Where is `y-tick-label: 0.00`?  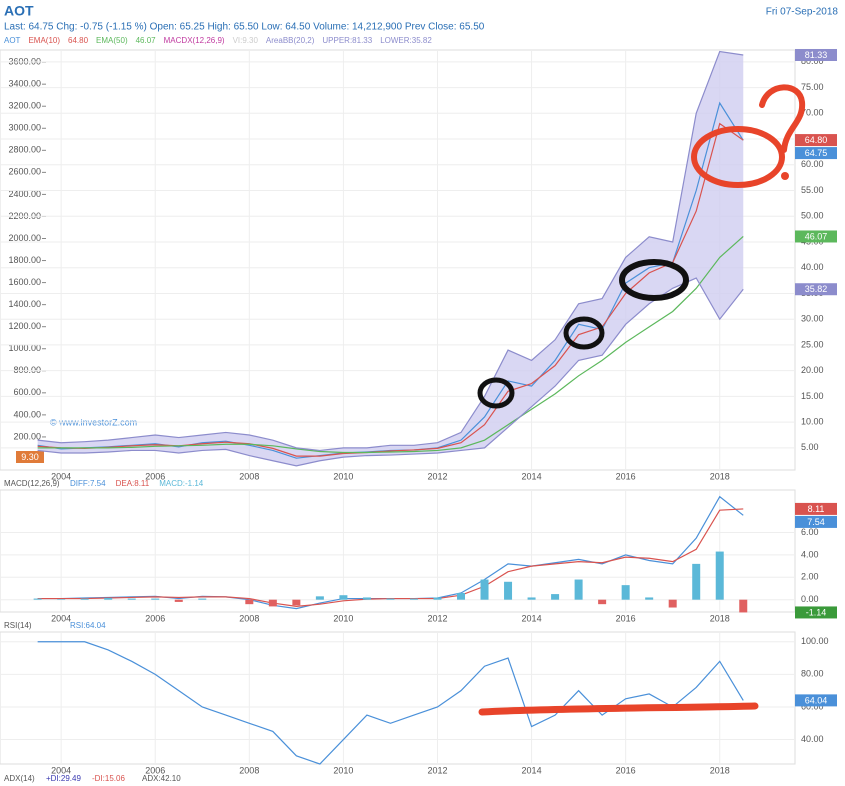
y-tick-label: 0.00 is located at coordinates (810, 599).